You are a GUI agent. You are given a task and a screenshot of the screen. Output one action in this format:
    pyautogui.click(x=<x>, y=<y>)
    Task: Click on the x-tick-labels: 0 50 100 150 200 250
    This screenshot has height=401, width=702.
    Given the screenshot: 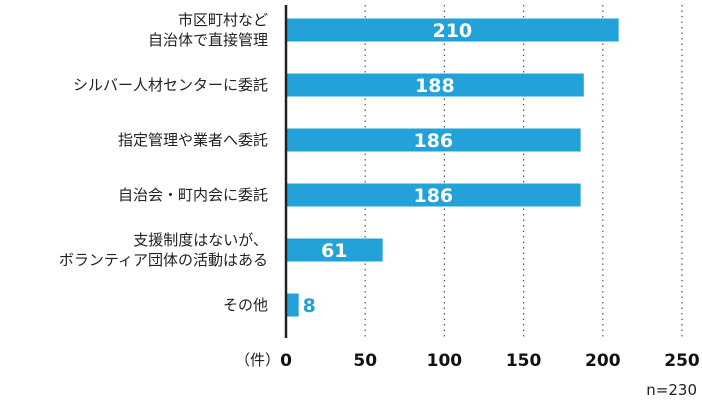 What is the action you would take?
    pyautogui.click(x=490, y=361)
    